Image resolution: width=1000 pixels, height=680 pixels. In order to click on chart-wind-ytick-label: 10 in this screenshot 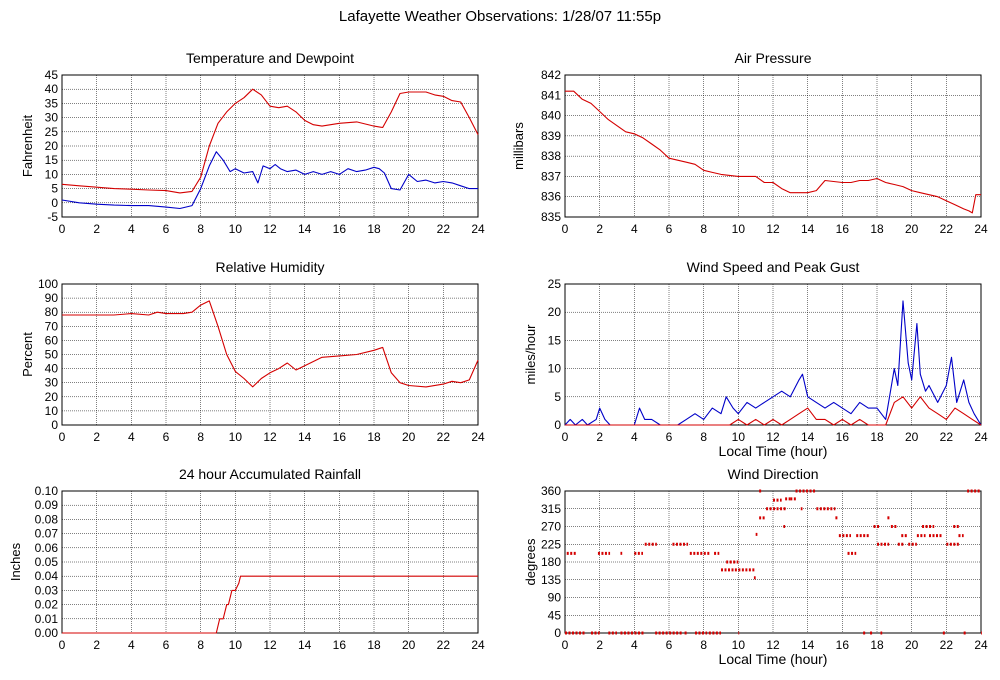, I will do `click(555, 369)`.